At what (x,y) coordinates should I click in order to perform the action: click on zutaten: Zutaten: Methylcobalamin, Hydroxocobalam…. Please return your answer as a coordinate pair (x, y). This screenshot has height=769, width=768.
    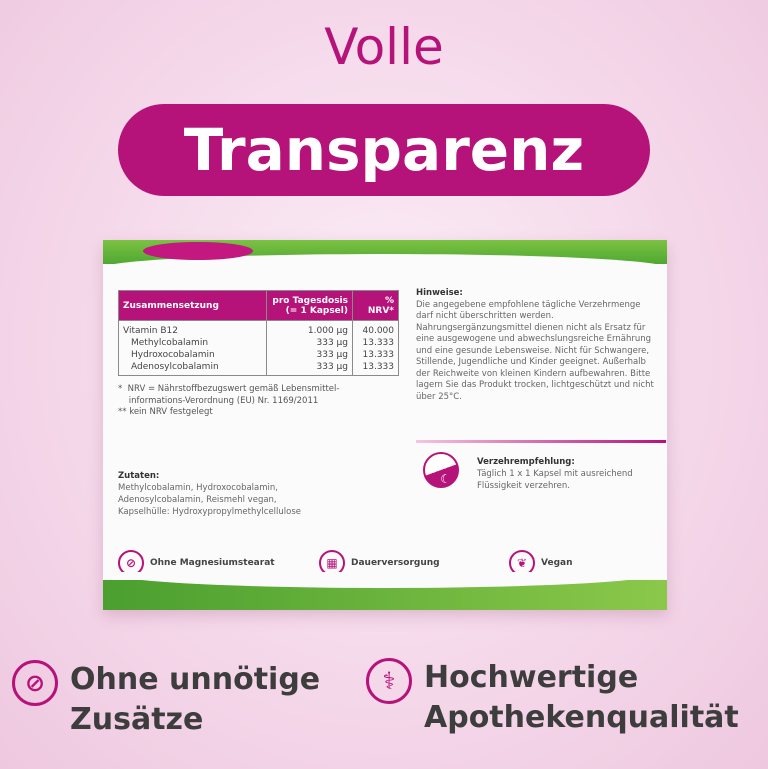
    Looking at the image, I should click on (210, 494).